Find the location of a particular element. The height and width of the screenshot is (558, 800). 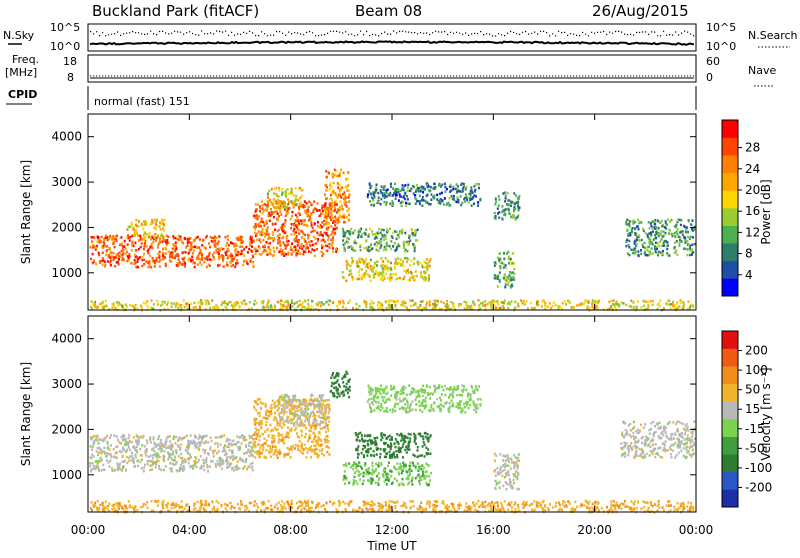

date-label: 26/Aug/2015 is located at coordinates (640, 11).